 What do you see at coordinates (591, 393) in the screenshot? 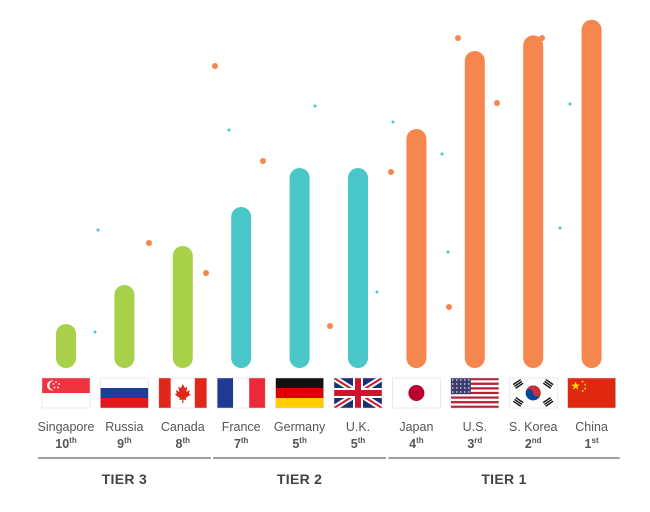
I see `china-flag-icon` at bounding box center [591, 393].